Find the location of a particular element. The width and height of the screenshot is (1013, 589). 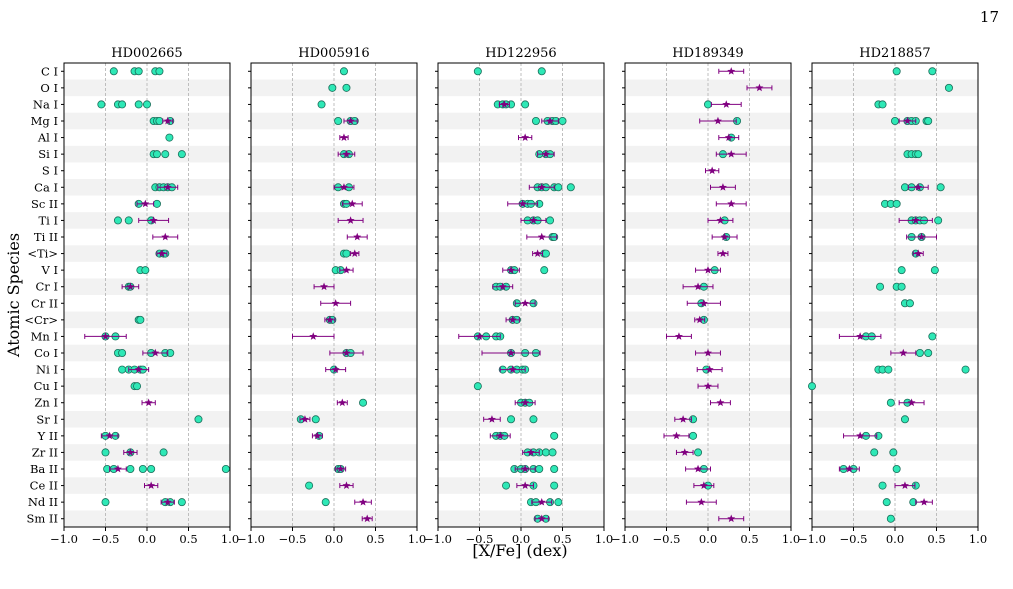

ytick-label-v-i: V I is located at coordinates (49, 270).